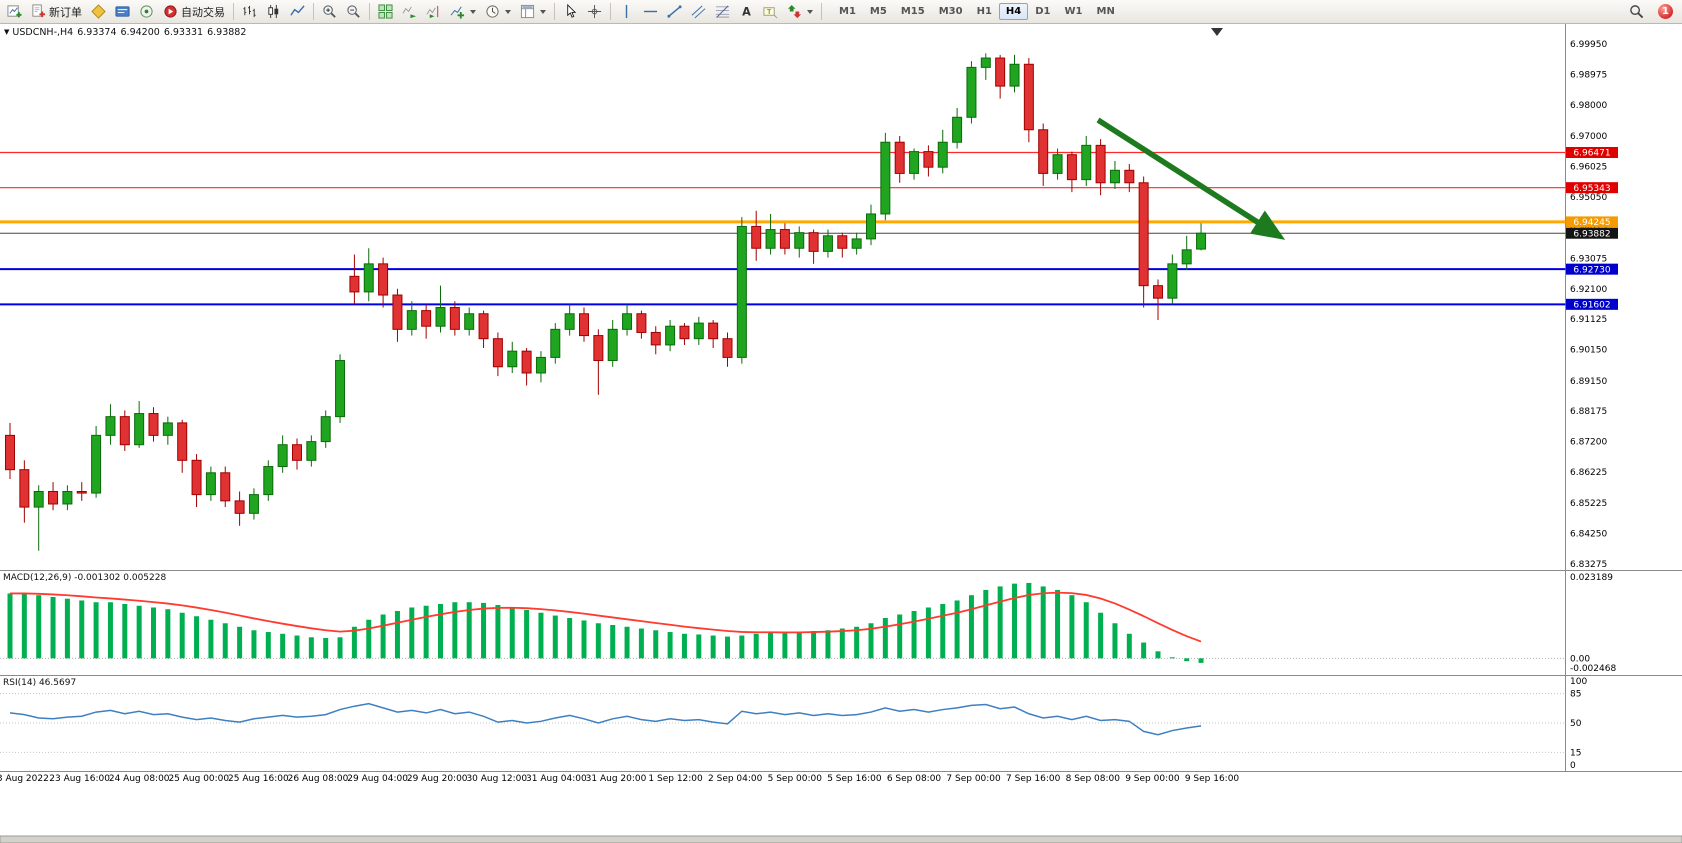  I want to click on bar-chart-button, so click(249, 12).